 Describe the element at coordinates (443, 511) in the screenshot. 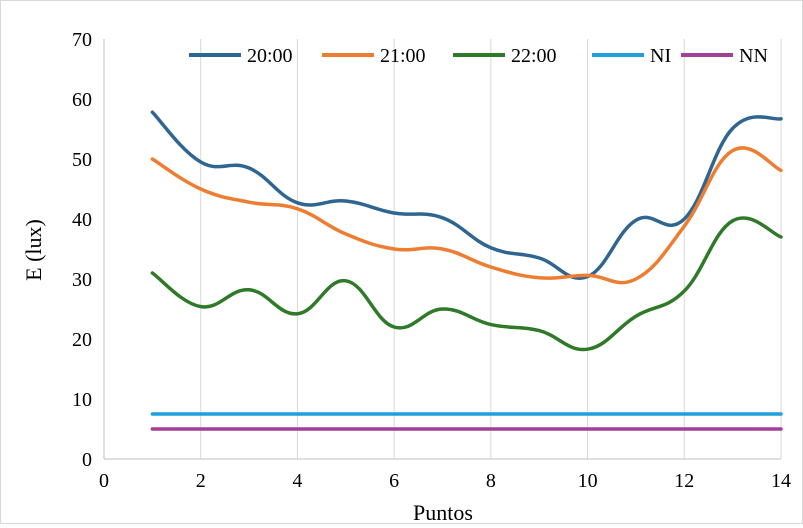

I see `x-axis-title: Puntos` at that location.